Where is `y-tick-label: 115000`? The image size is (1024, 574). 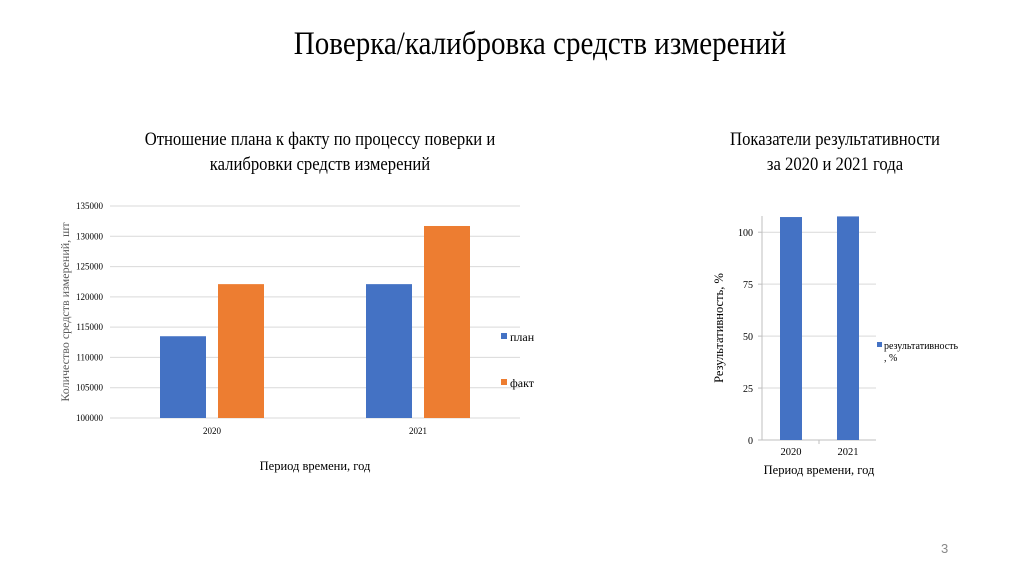
y-tick-label: 115000 is located at coordinates (89, 327).